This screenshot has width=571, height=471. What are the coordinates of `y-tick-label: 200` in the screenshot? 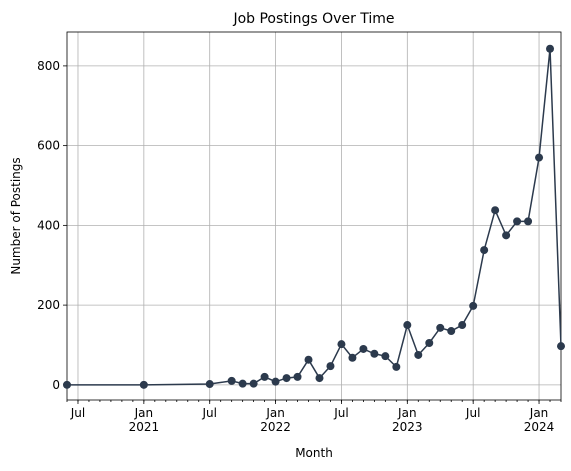 It's located at (48, 305).